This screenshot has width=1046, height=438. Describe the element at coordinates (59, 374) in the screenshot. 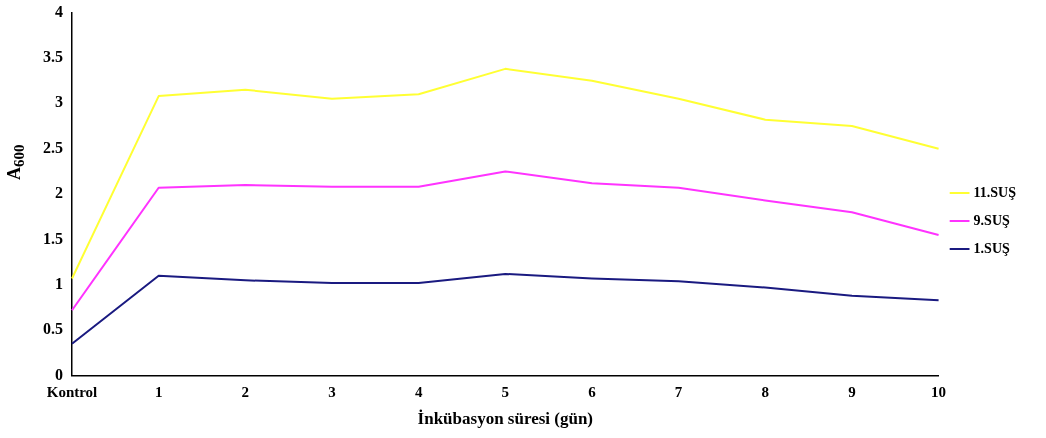

I see `y-tick-label: 0` at that location.